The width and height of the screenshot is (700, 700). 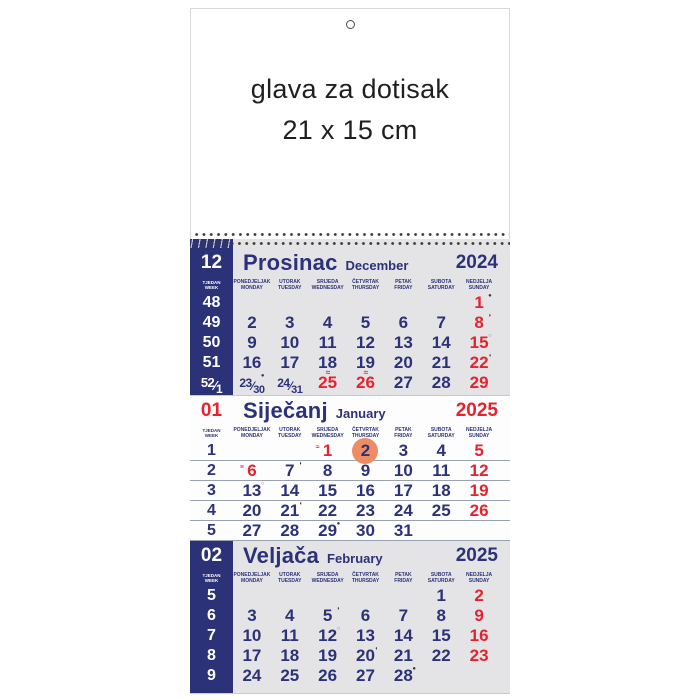 I want to click on date-cell: 28, so click(x=290, y=530).